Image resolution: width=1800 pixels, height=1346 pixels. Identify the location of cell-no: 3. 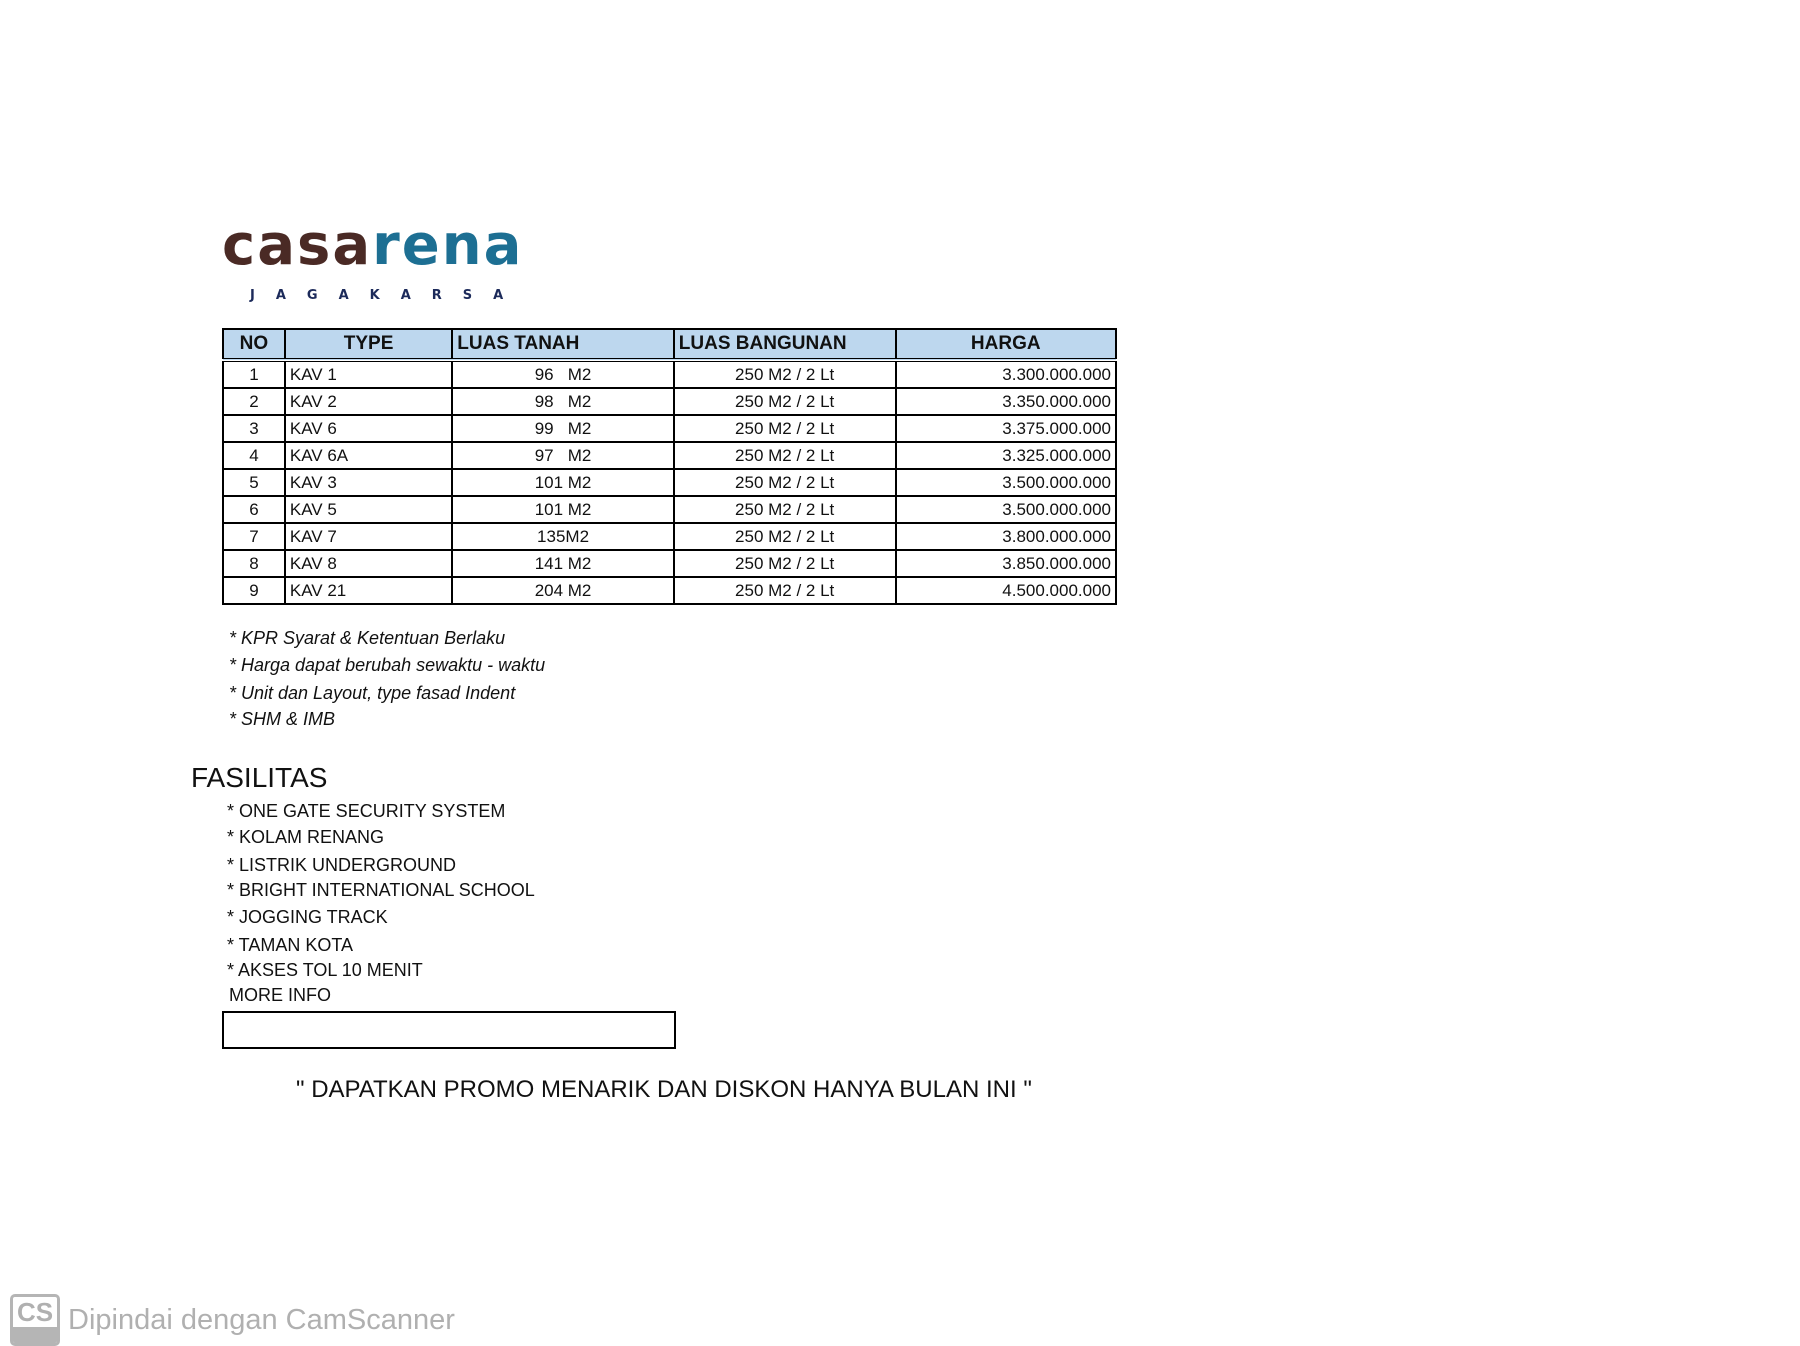
(254, 428).